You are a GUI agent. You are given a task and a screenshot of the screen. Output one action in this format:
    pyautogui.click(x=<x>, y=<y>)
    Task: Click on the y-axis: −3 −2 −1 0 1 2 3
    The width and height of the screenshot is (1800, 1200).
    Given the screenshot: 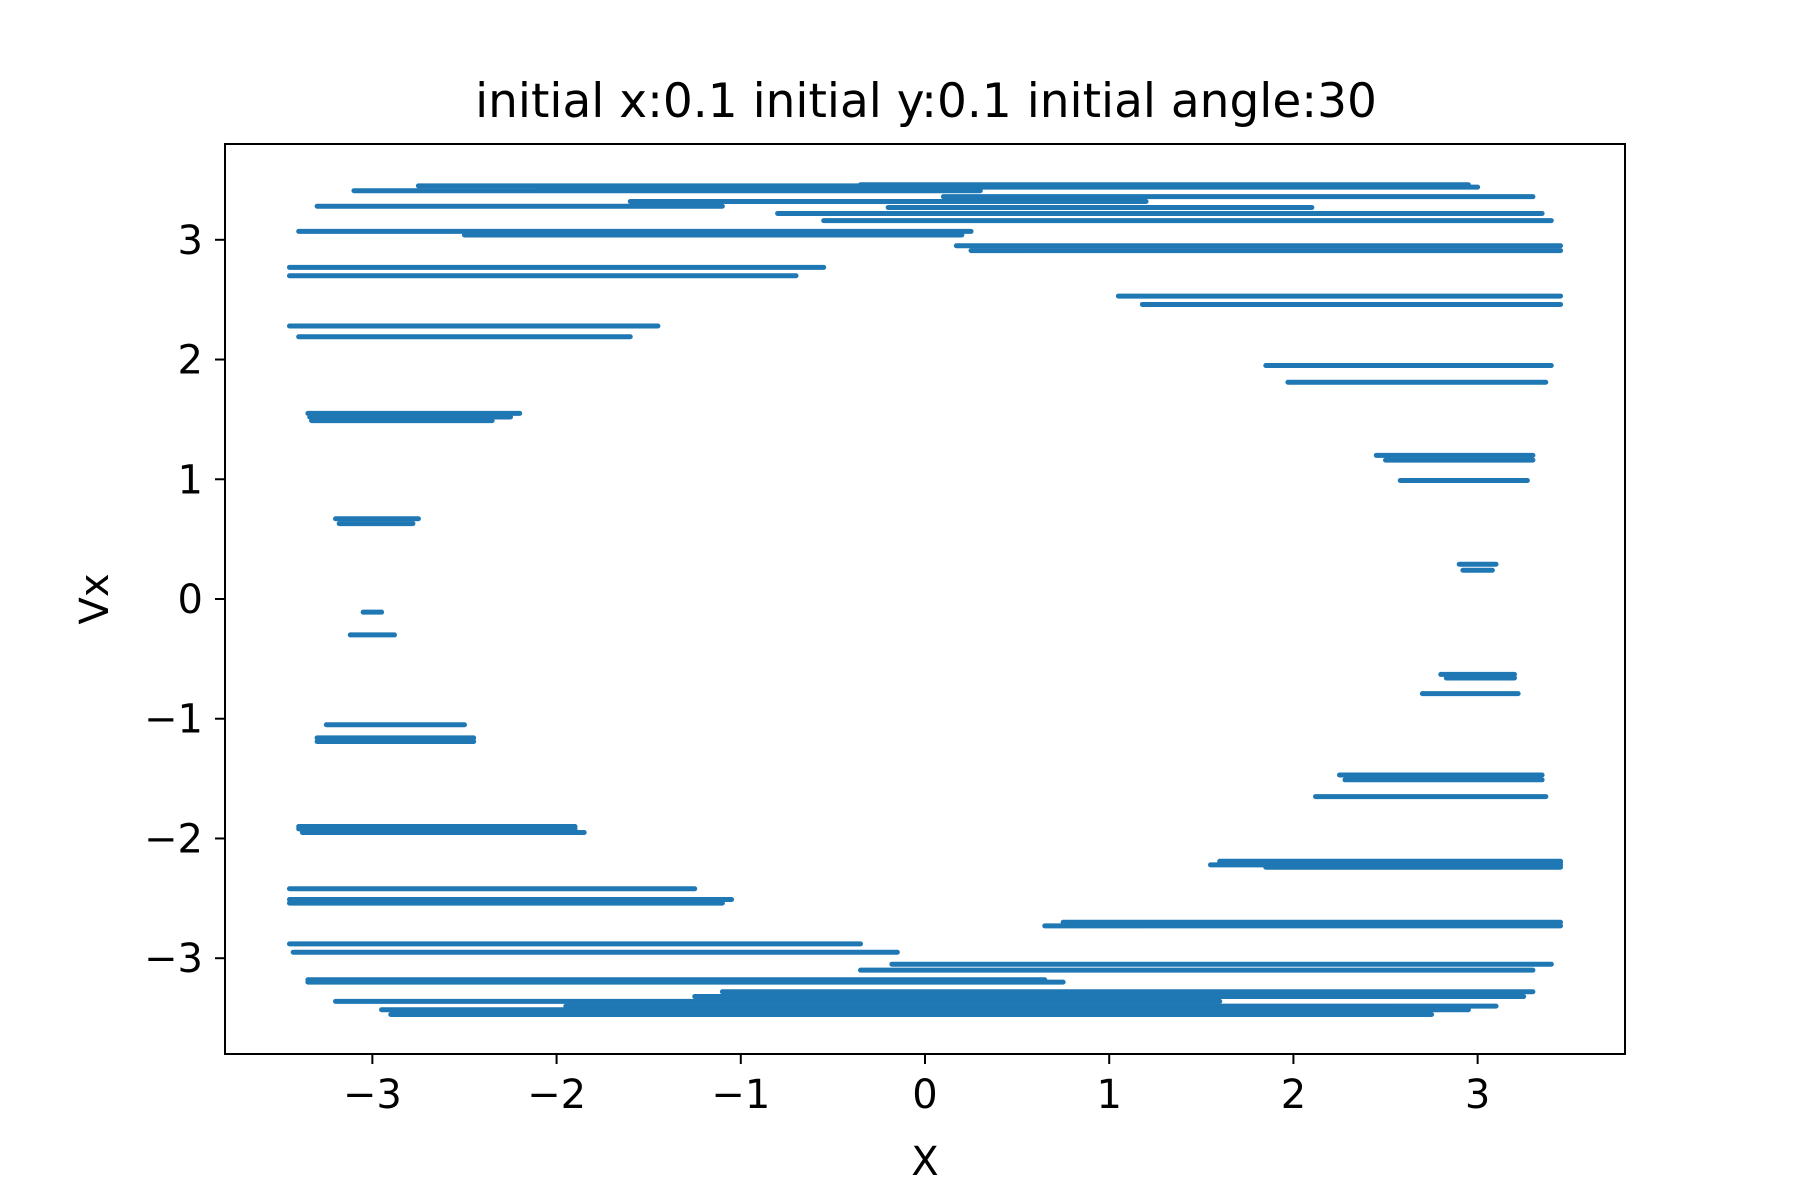 What is the action you would take?
    pyautogui.click(x=184, y=600)
    